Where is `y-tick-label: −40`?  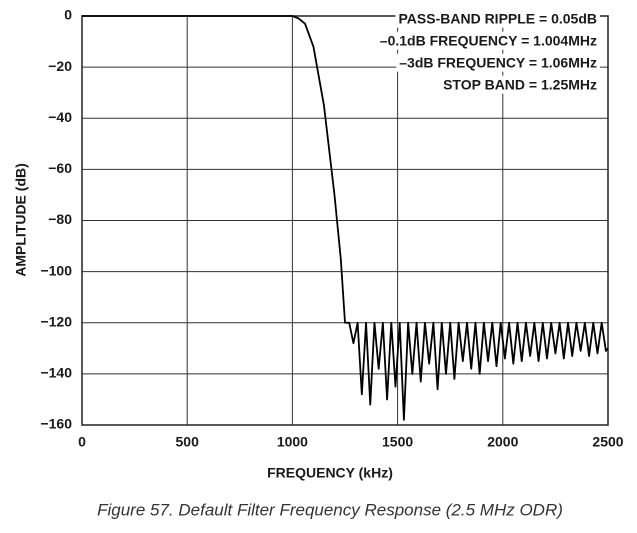 y-tick-label: −40 is located at coordinates (60, 117).